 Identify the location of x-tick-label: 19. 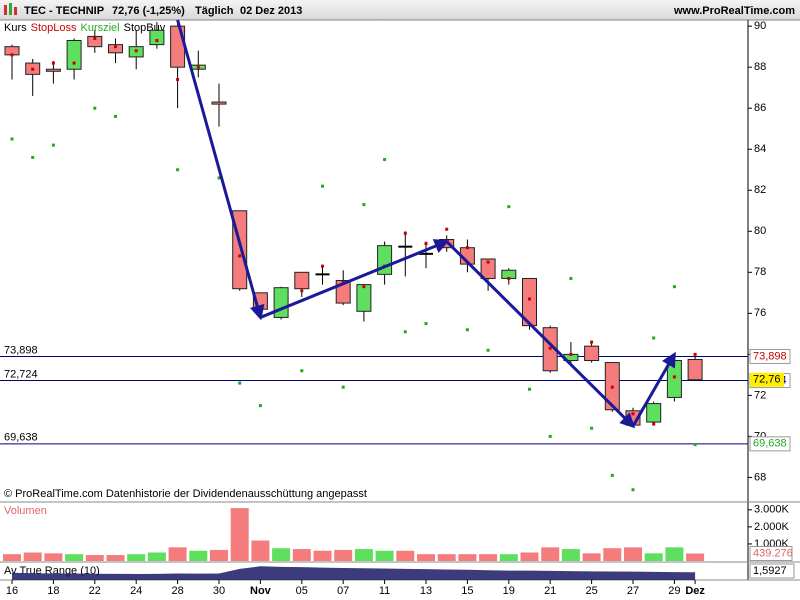
(509, 591).